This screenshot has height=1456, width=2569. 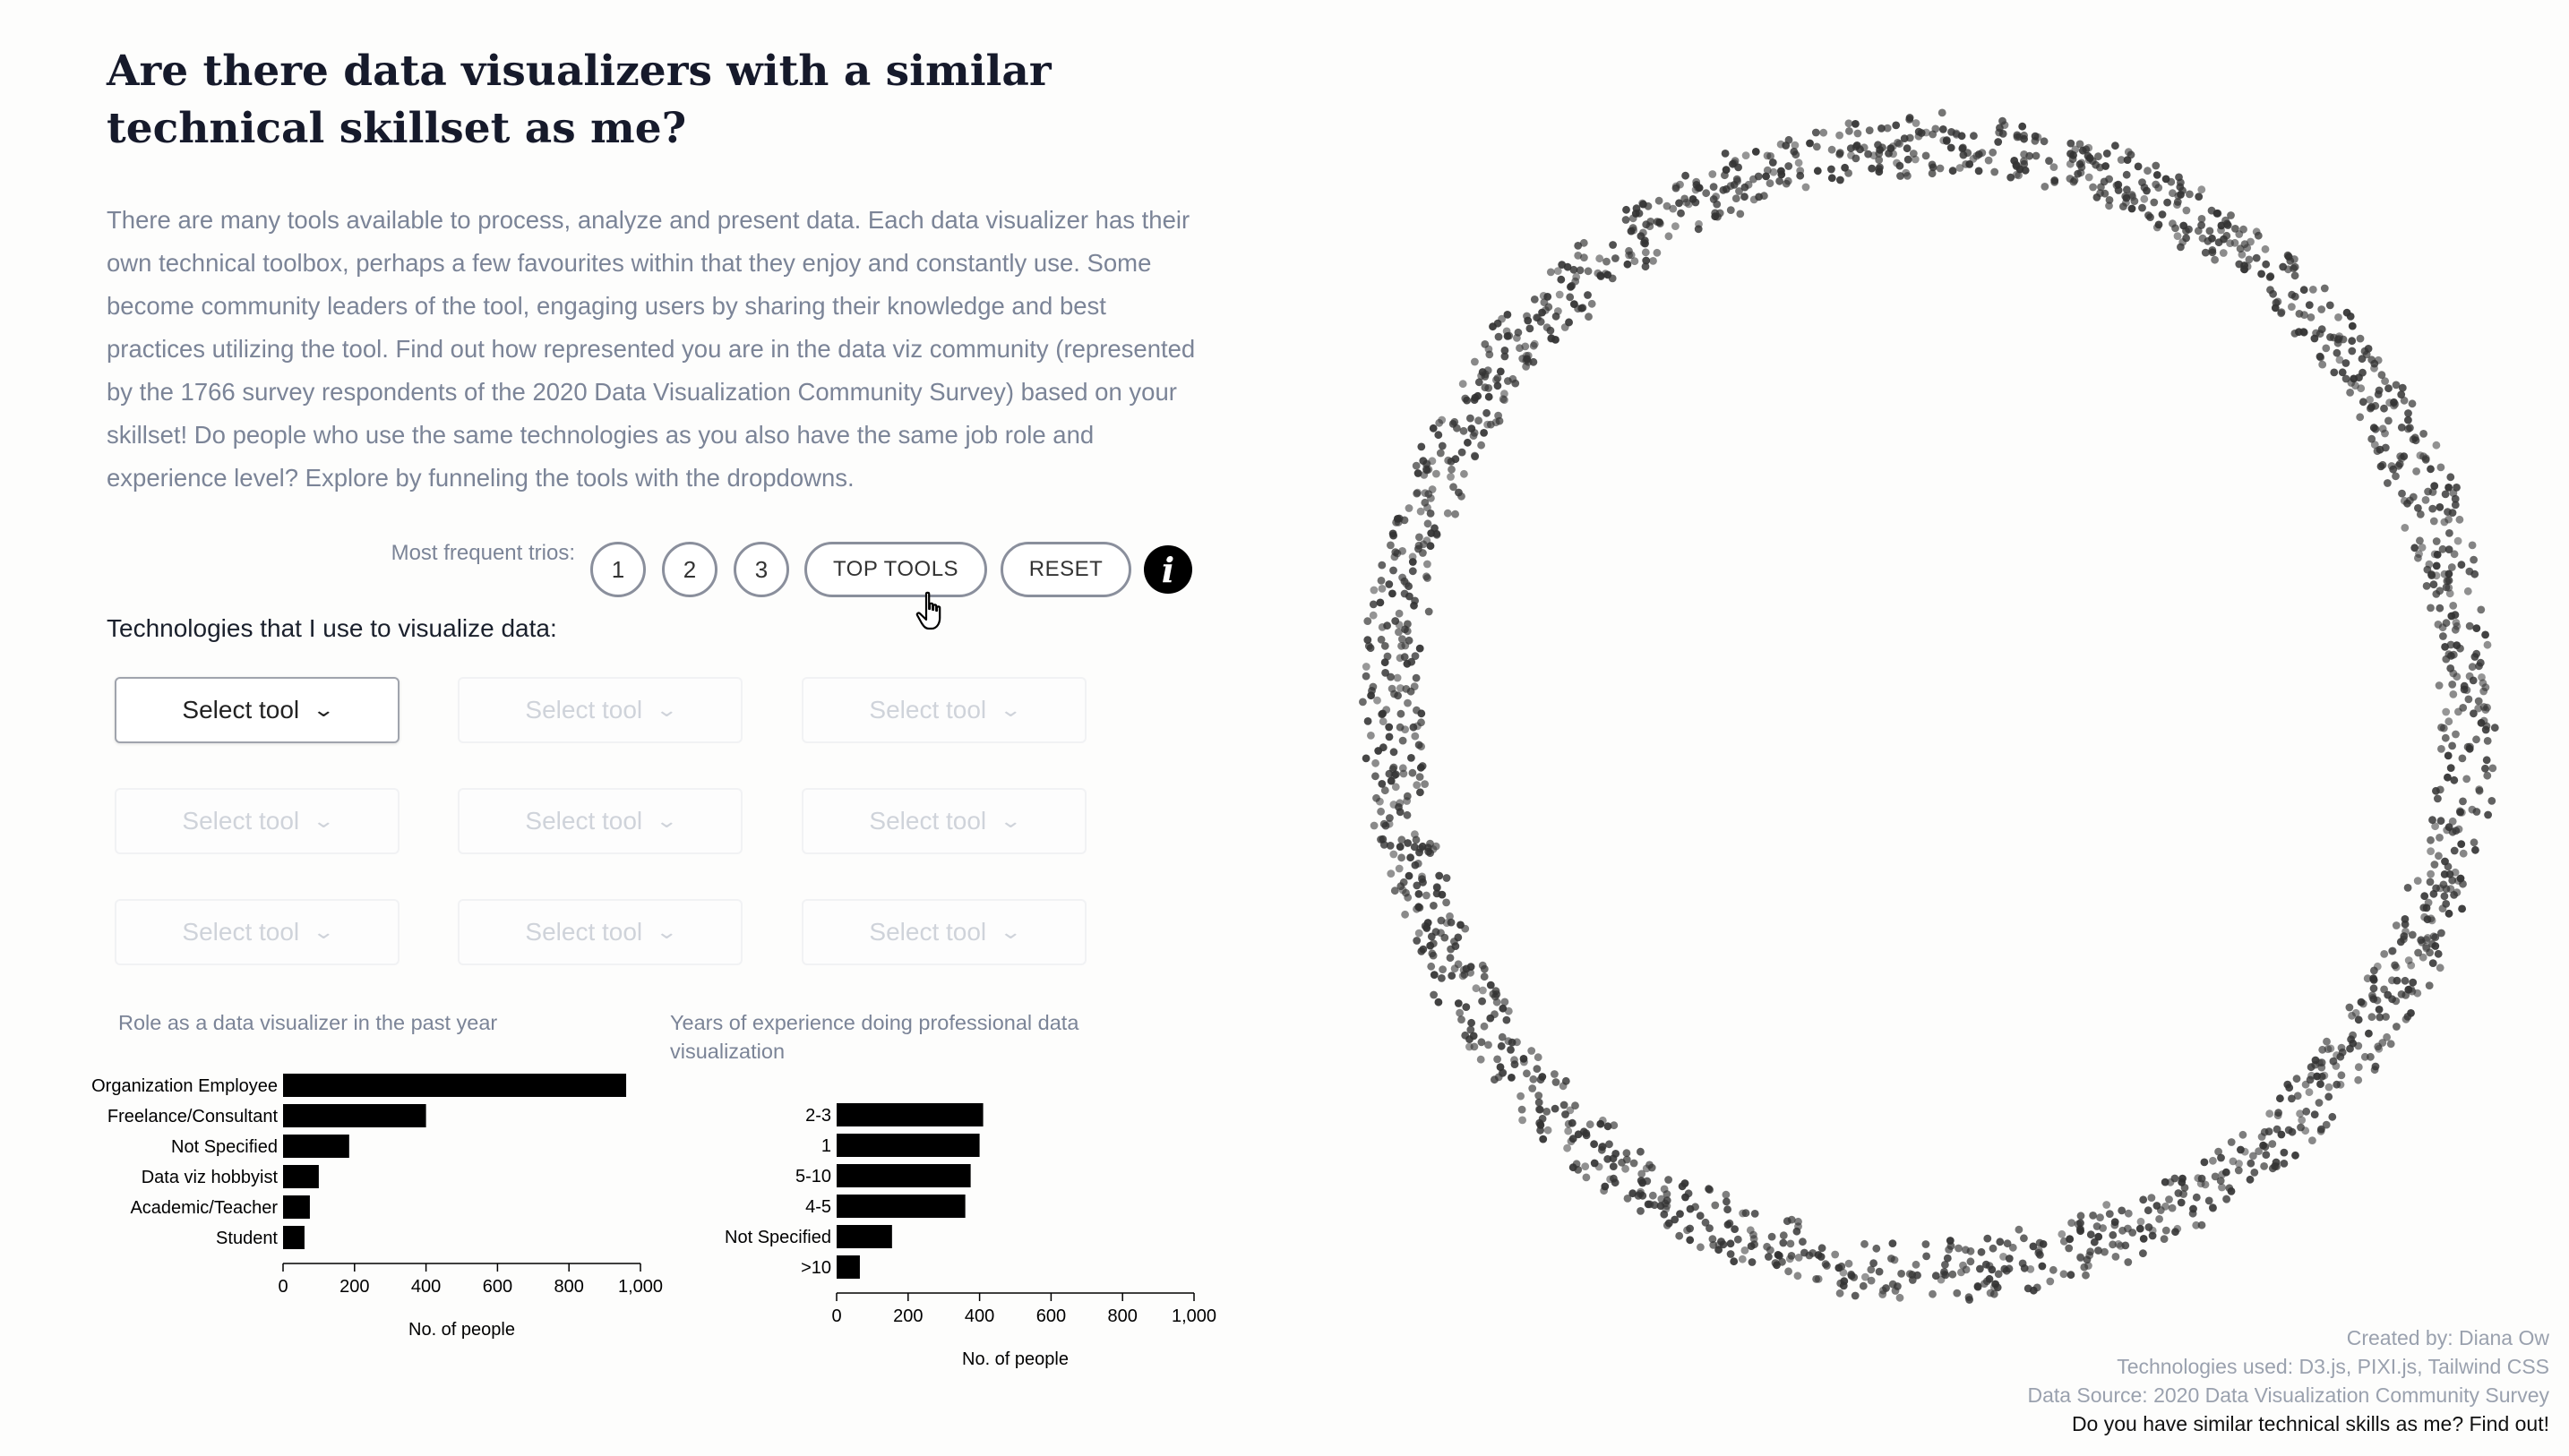 What do you see at coordinates (618, 569) in the screenshot?
I see `trio-1-button: 1` at bounding box center [618, 569].